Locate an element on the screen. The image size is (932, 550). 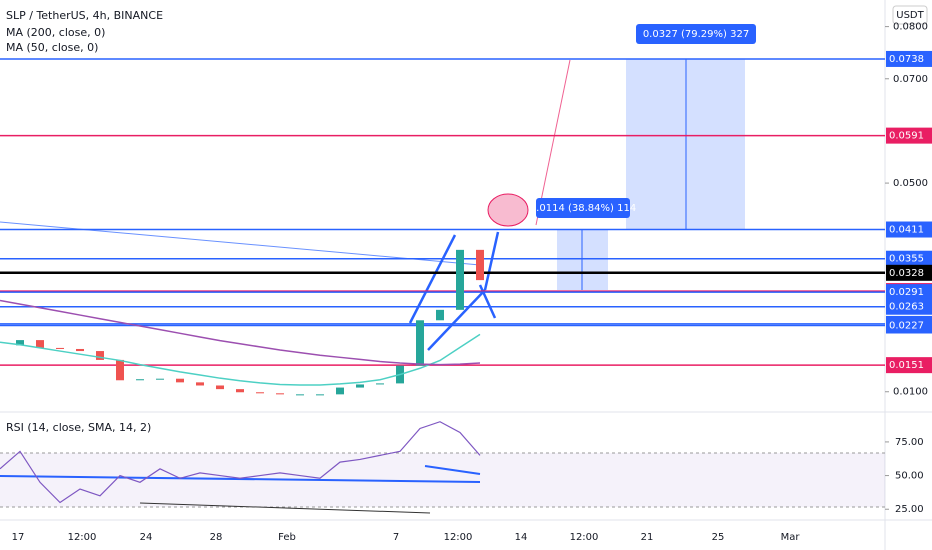
currency-box is located at coordinates (910, 15).